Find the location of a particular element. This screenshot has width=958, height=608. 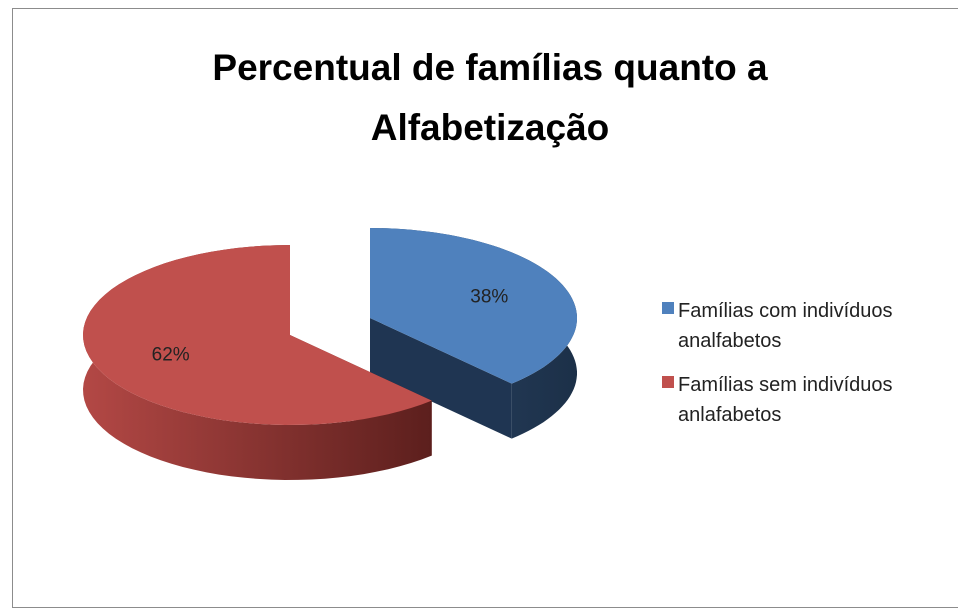

legend-entry: Famílias sem indivíduos anlafabetos is located at coordinates (807, 400).